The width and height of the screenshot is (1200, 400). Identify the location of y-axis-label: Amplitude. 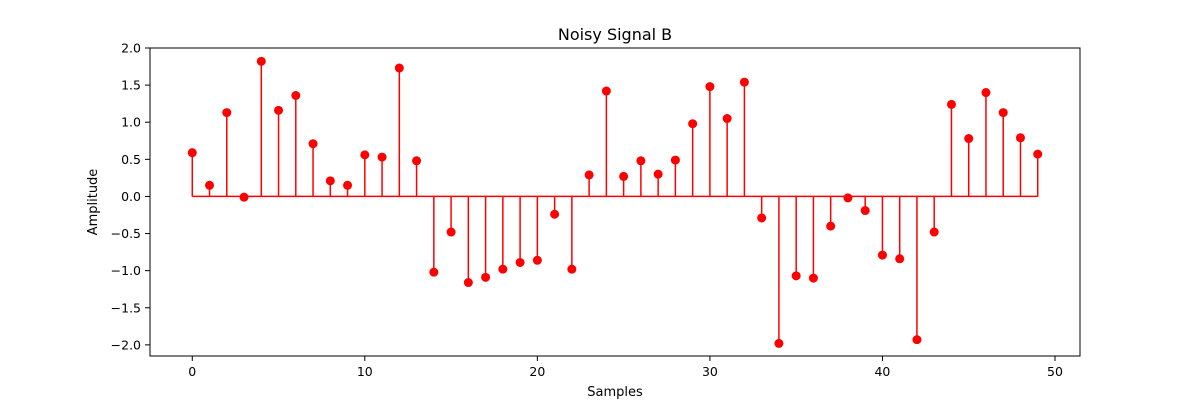
(93, 202).